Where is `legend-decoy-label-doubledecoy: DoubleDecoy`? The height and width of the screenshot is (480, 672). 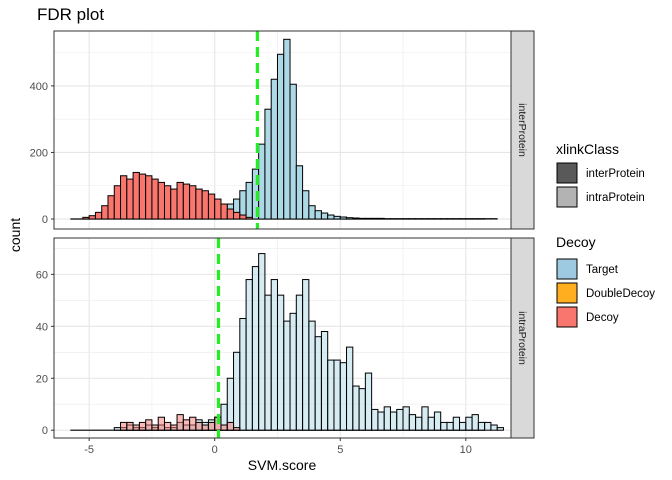 legend-decoy-label-doubledecoy: DoubleDecoy is located at coordinates (620, 294).